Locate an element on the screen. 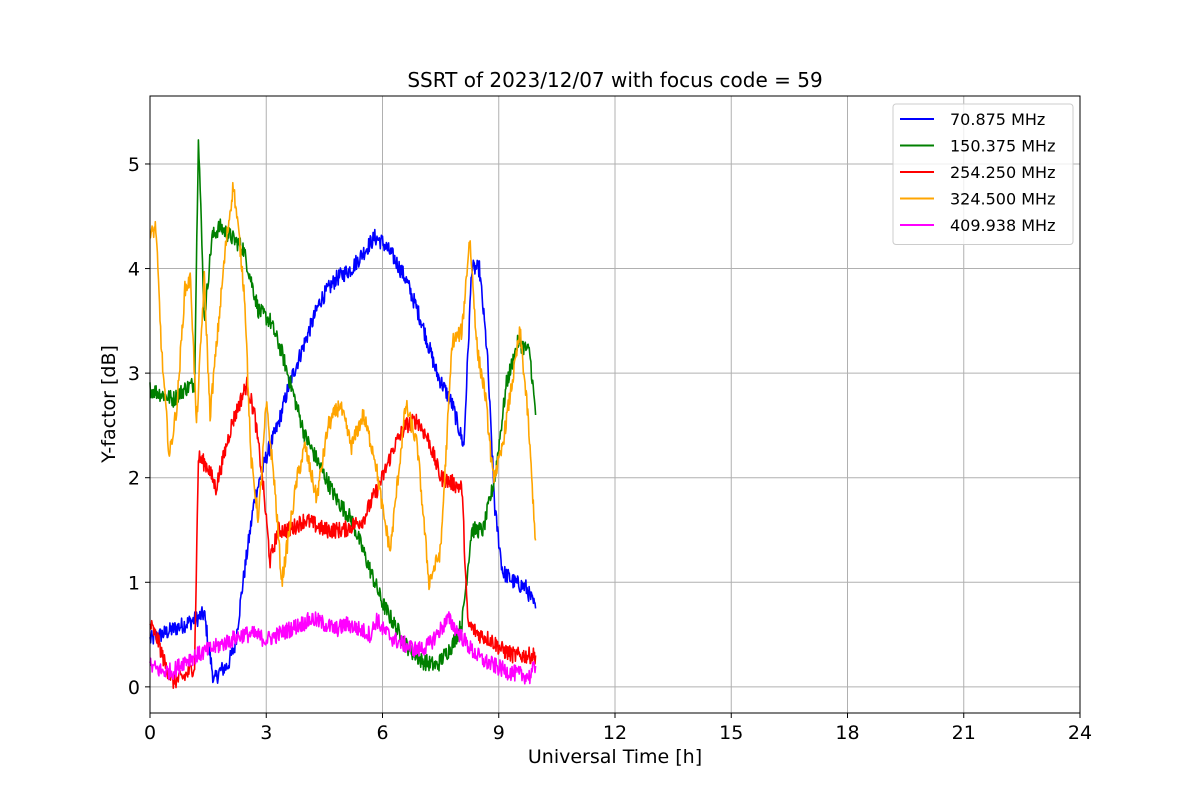  x-tick-label: 12 is located at coordinates (615, 733).